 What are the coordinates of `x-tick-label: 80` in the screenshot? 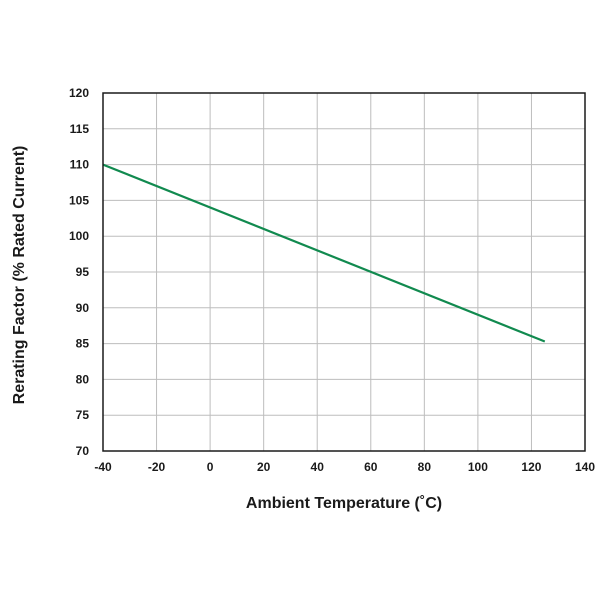 It's located at (425, 467).